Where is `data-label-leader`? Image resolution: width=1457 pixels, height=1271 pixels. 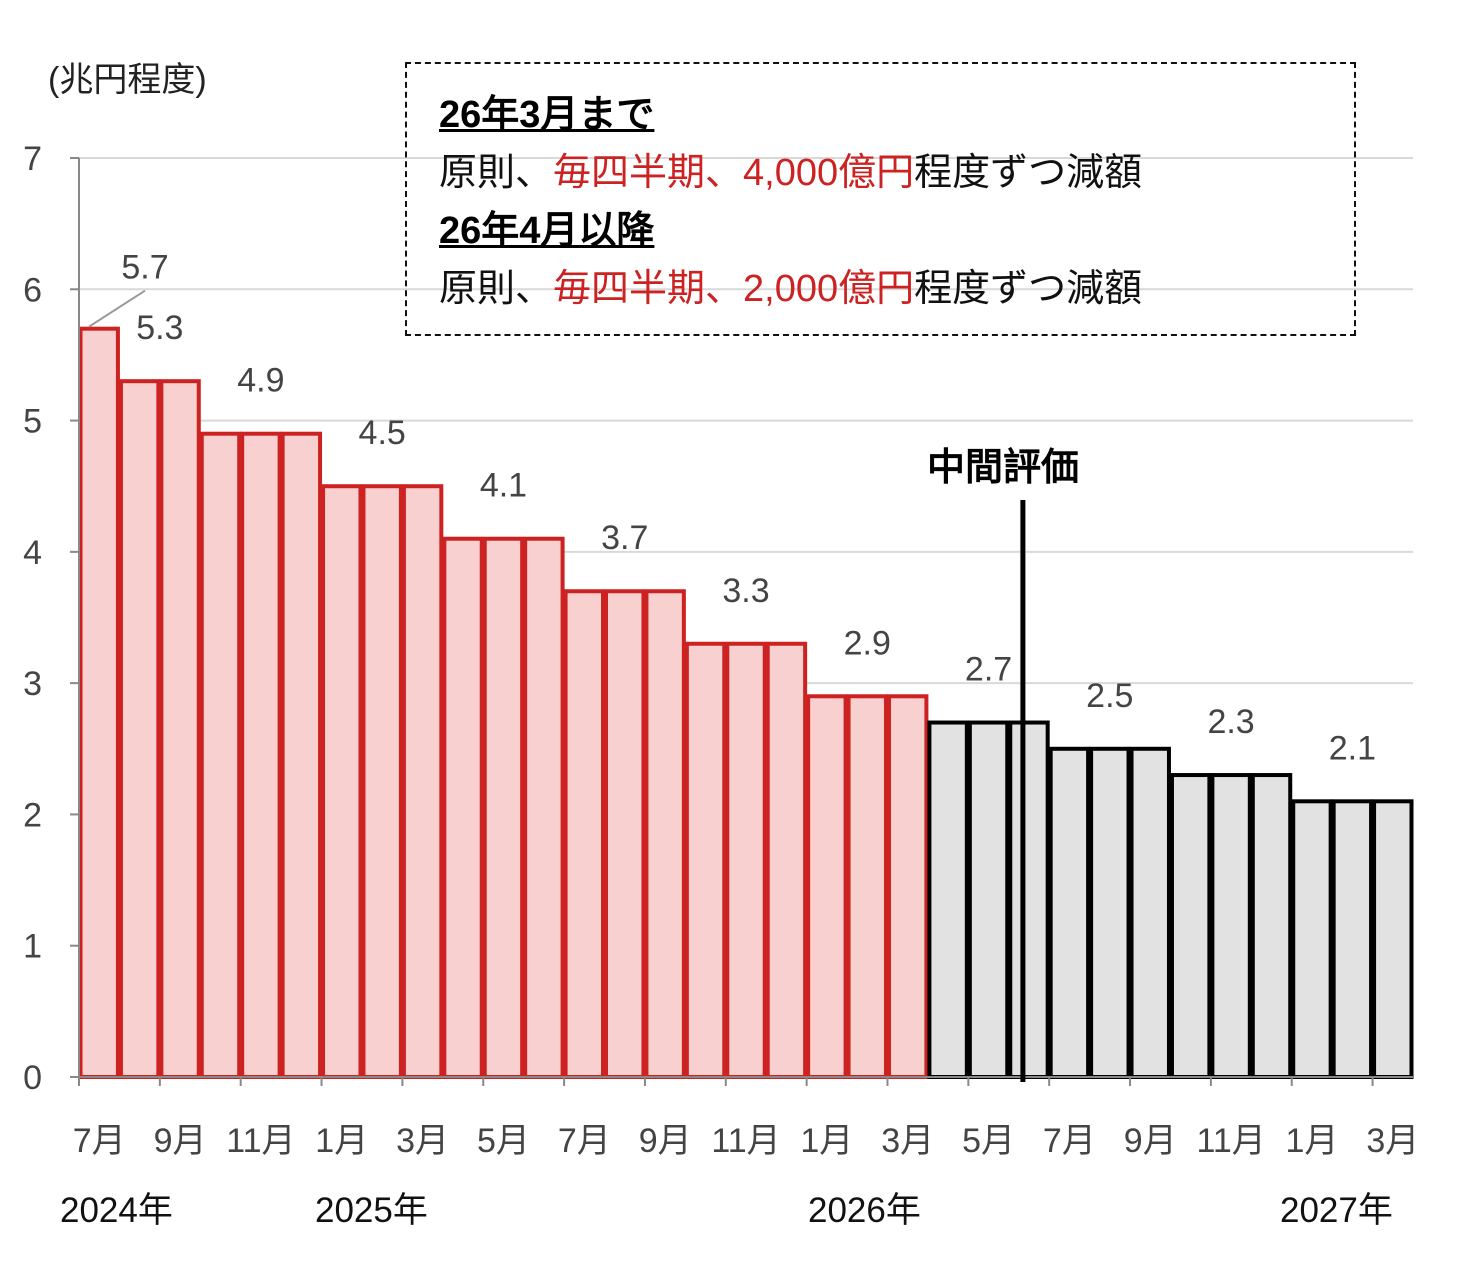 data-label-leader is located at coordinates (117, 308).